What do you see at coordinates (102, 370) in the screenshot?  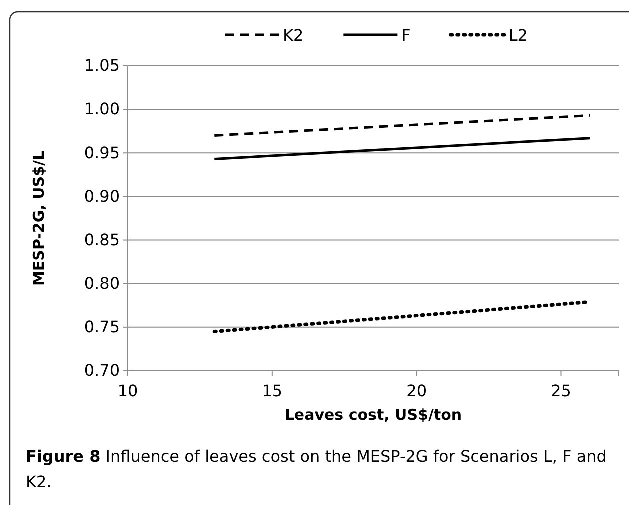 I see `y-tick-label: 0.70` at bounding box center [102, 370].